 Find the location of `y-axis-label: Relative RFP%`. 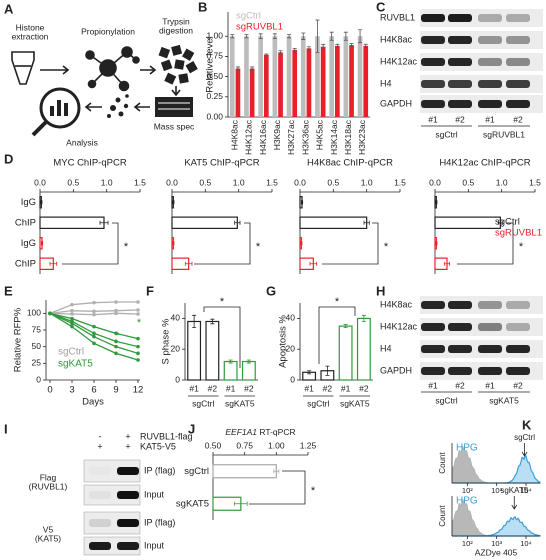

y-axis-label: Relative RFP% is located at coordinates (18, 339).